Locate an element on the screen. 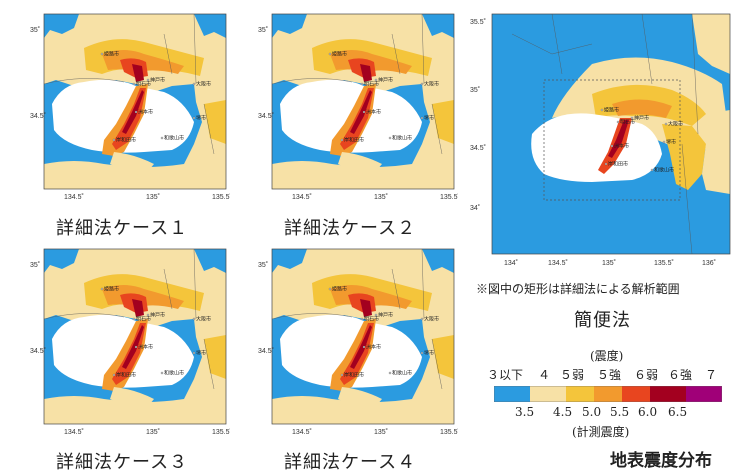 This screenshot has height=474, width=743. legend-swatch-5l is located at coordinates (580, 394).